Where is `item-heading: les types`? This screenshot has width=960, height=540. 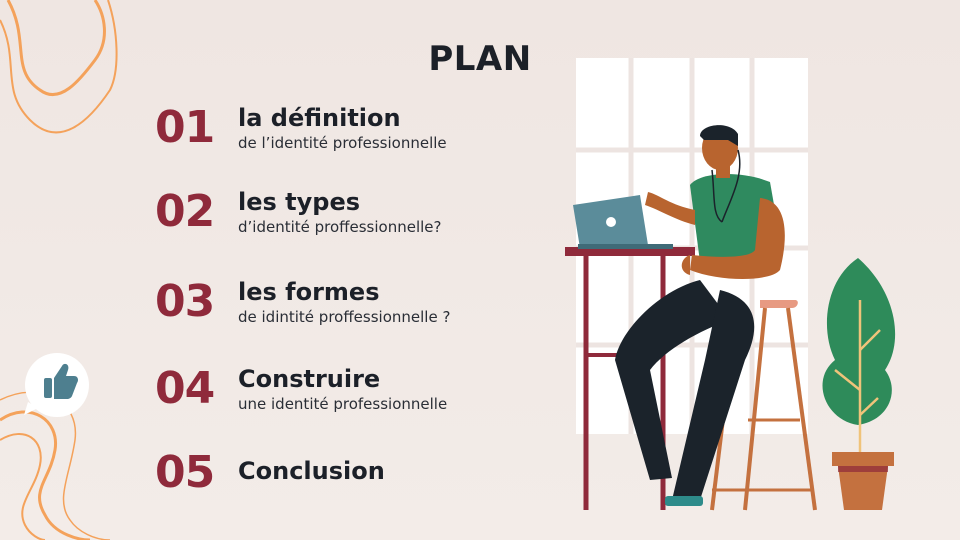
item-heading: les types is located at coordinates (299, 202).